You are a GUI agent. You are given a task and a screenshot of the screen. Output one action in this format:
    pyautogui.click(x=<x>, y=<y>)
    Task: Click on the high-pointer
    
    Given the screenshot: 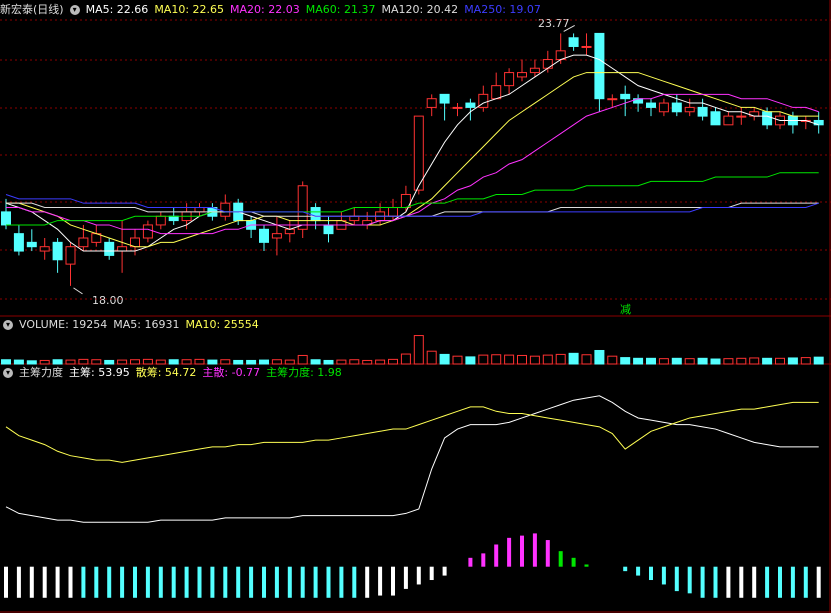 What is the action you would take?
    pyautogui.click(x=569, y=28)
    